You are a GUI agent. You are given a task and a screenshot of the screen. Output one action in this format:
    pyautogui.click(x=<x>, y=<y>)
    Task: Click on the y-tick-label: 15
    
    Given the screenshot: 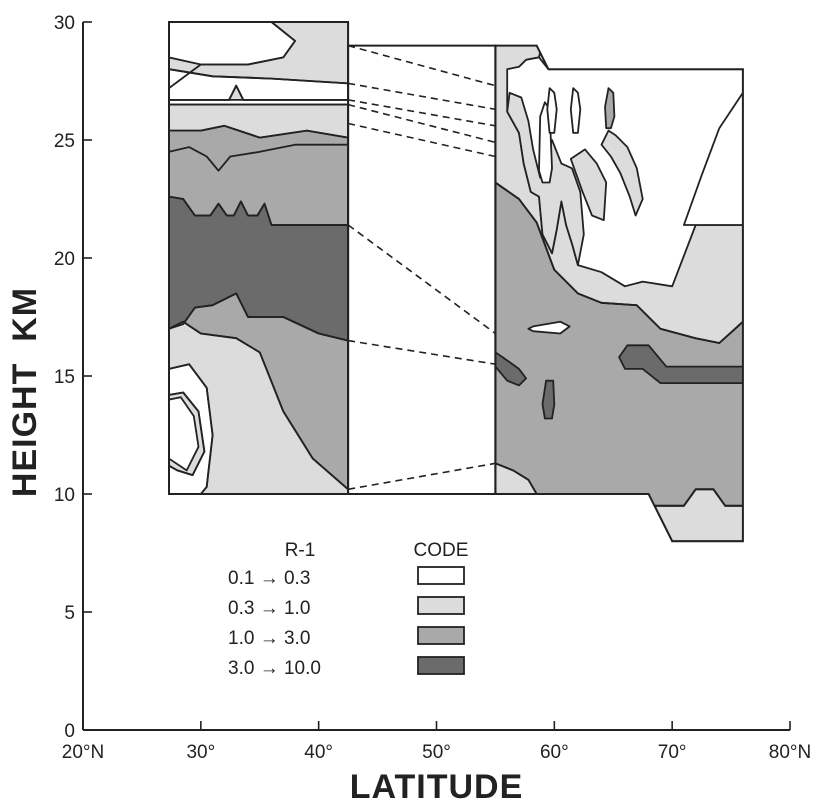 What is the action you would take?
    pyautogui.click(x=64, y=377)
    